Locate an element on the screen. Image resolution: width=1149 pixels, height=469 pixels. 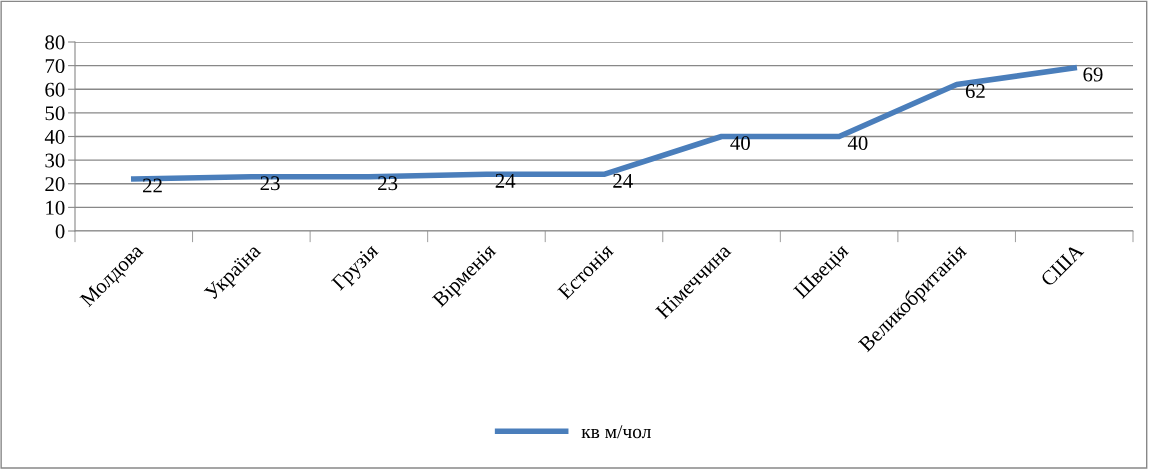
y-tick-label: 80 is located at coordinates (55, 42).